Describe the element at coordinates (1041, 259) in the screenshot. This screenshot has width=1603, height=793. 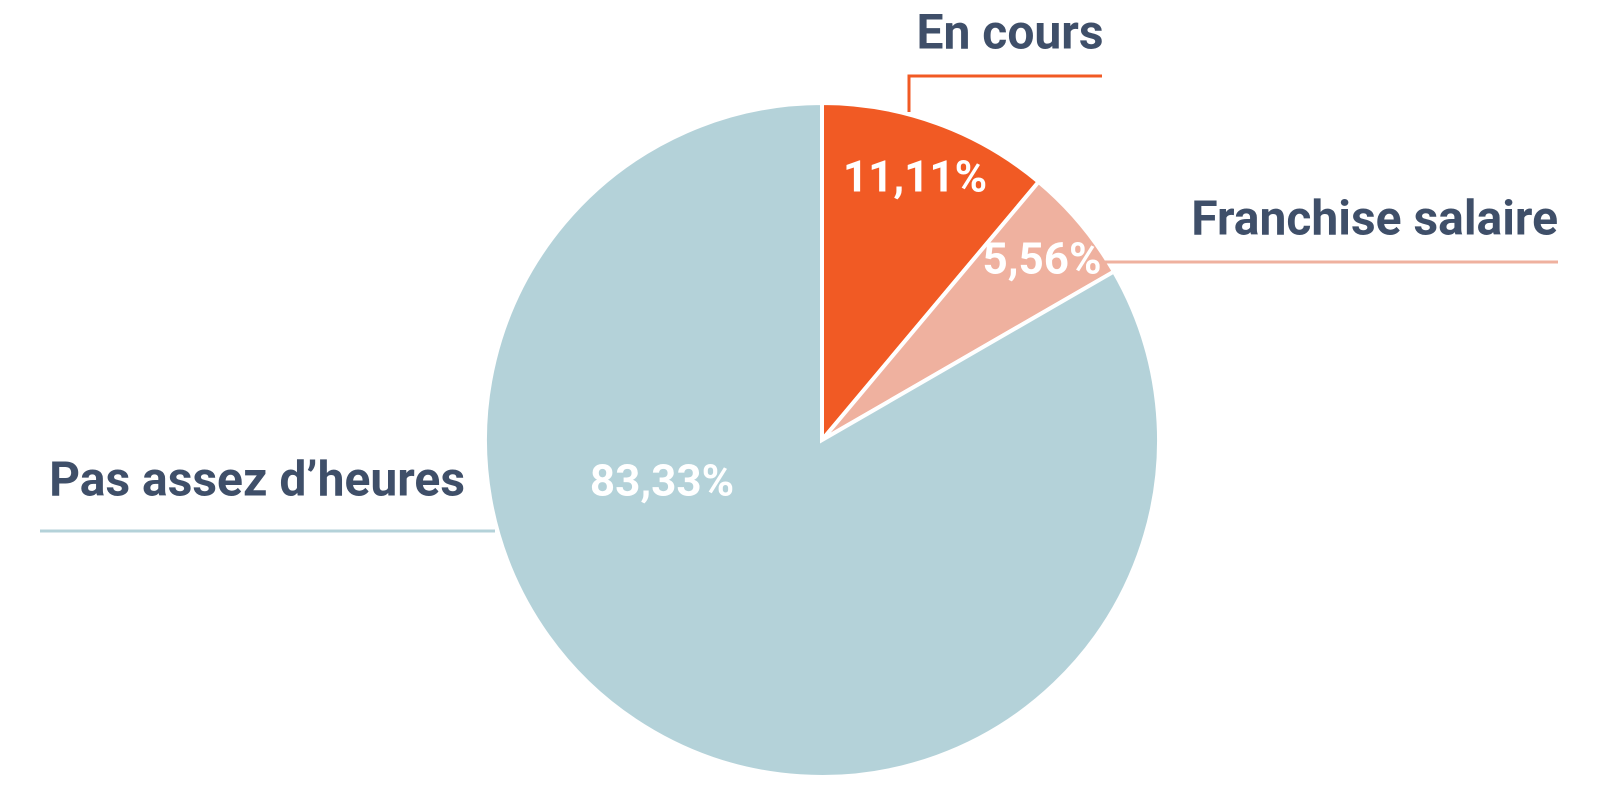
I see `value-label: 5,56%` at that location.